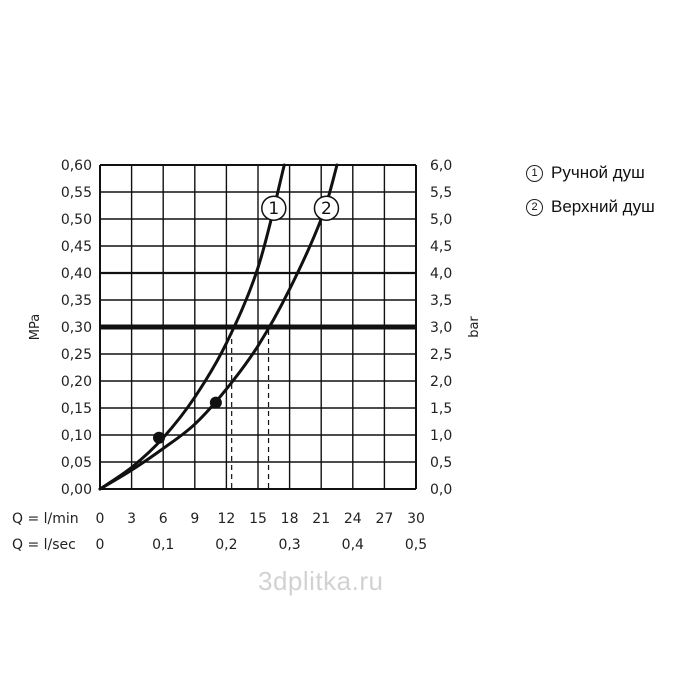  I want to click on curve-label-2: 2, so click(326, 209).